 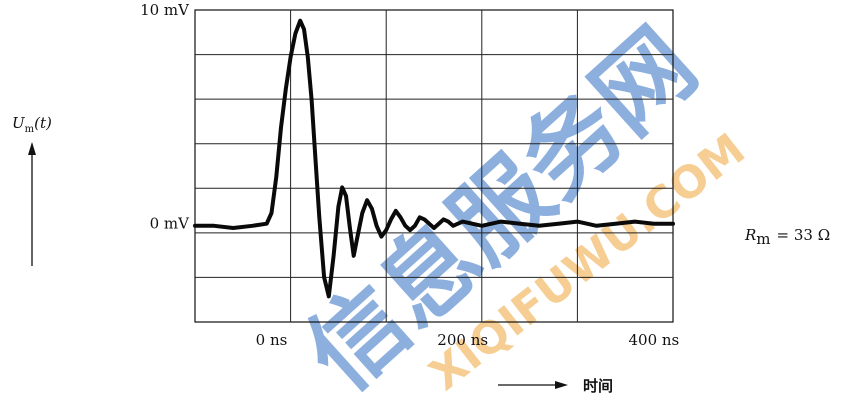 What do you see at coordinates (272, 340) in the screenshot?
I see `x-tick-label: 0 ns` at bounding box center [272, 340].